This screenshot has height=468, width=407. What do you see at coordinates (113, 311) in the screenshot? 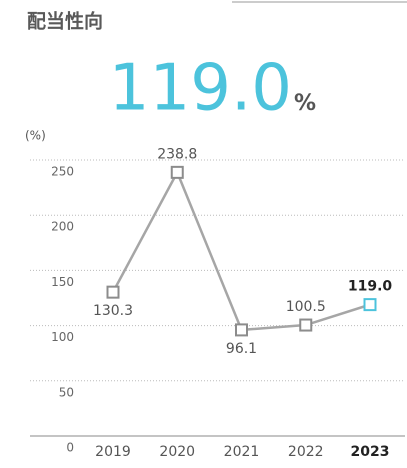
I see `data-label: 130.3` at bounding box center [113, 311].